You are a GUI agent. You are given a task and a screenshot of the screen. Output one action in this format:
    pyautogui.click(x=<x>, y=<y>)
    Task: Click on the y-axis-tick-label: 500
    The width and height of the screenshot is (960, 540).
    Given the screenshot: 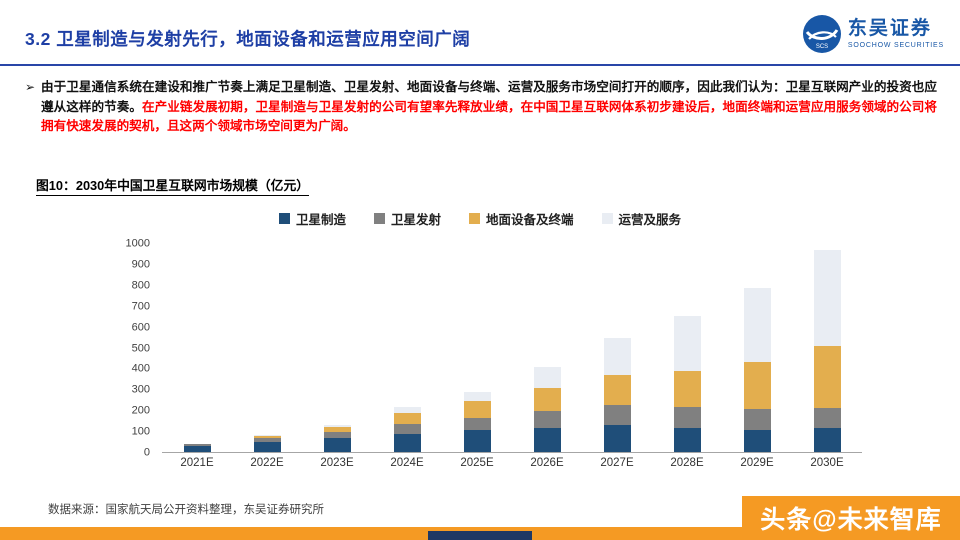 What is the action you would take?
    pyautogui.click(x=140, y=348)
    